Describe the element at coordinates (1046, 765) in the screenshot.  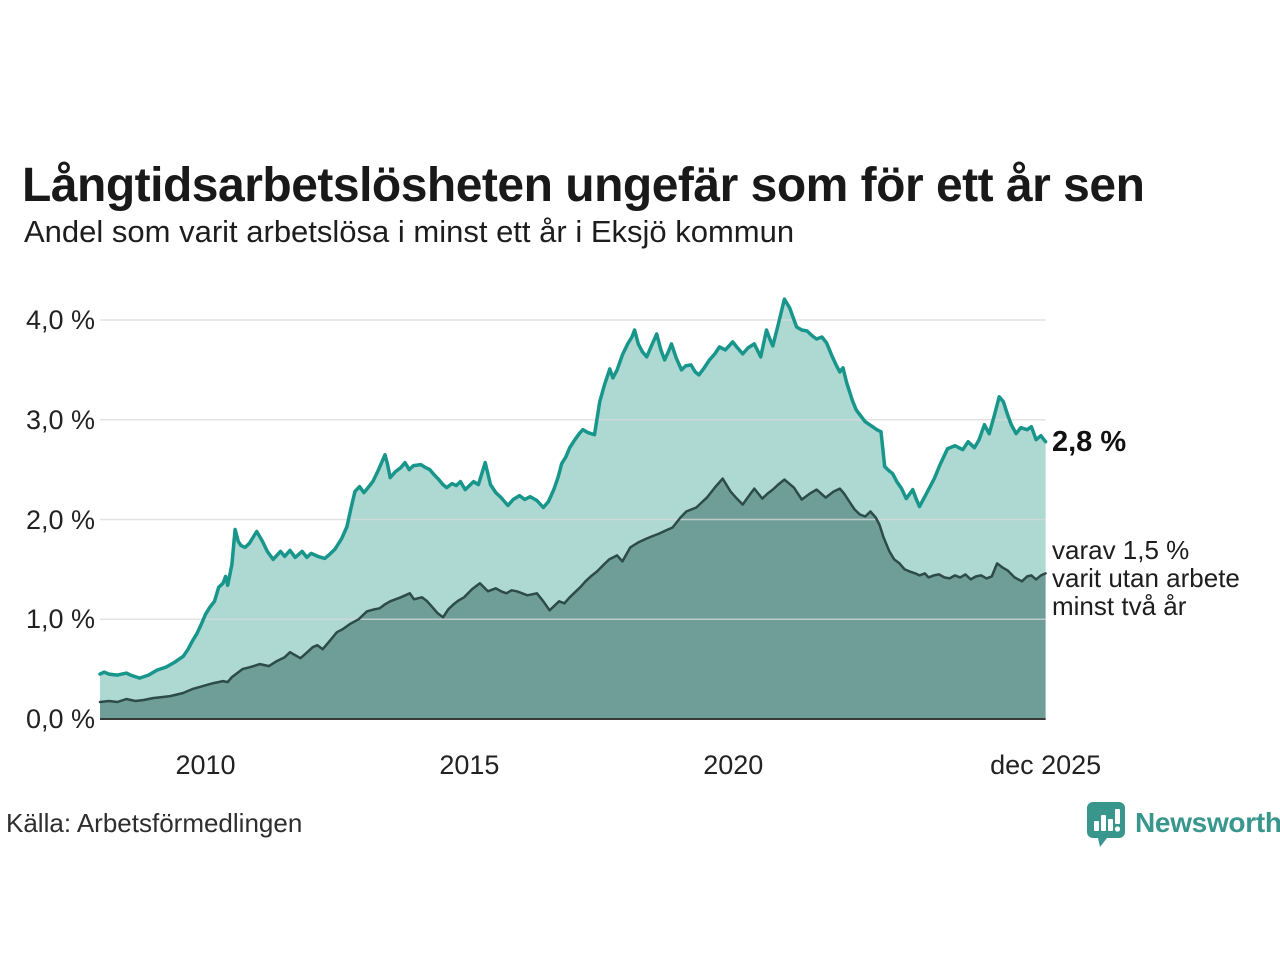
I see `x-axis-tick-label: dec 2025` at that location.